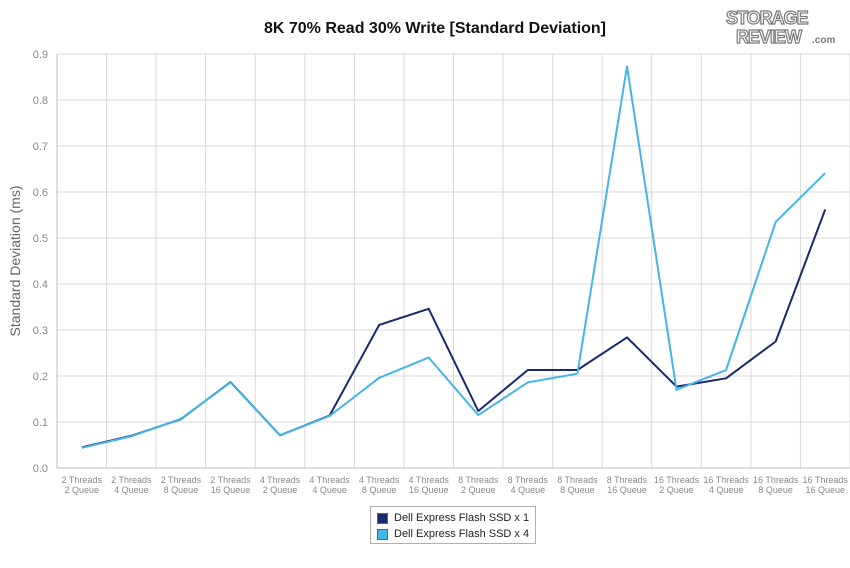  What do you see at coordinates (462, 518) in the screenshot?
I see `legend-label-series-1: Dell Express Flash SSD x 1` at bounding box center [462, 518].